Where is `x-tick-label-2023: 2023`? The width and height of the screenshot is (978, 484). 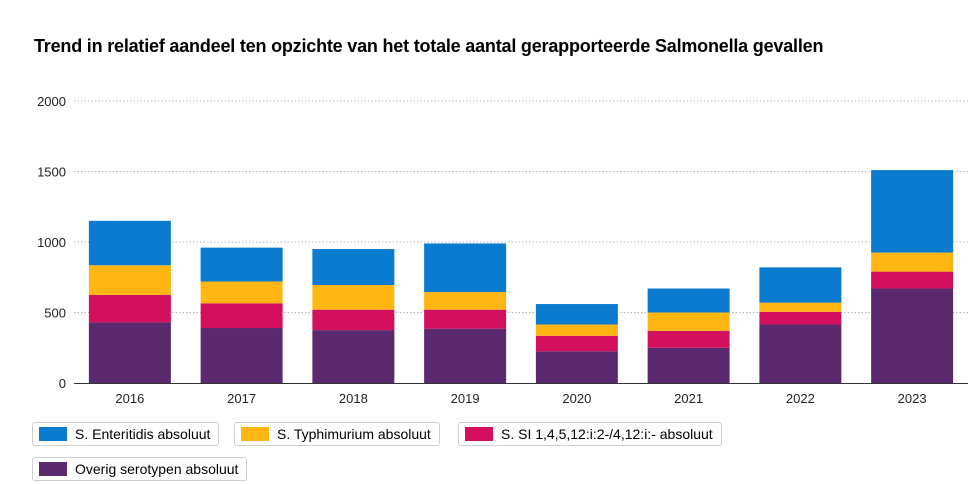
x-tick-label-2023: 2023 is located at coordinates (912, 398).